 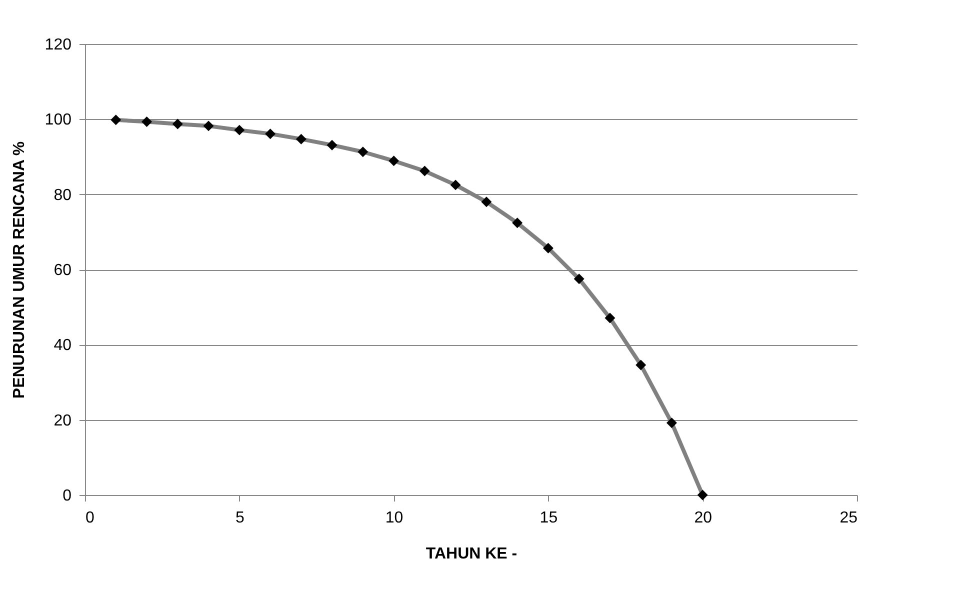 I want to click on y-tick-label: 80, so click(x=63, y=195).